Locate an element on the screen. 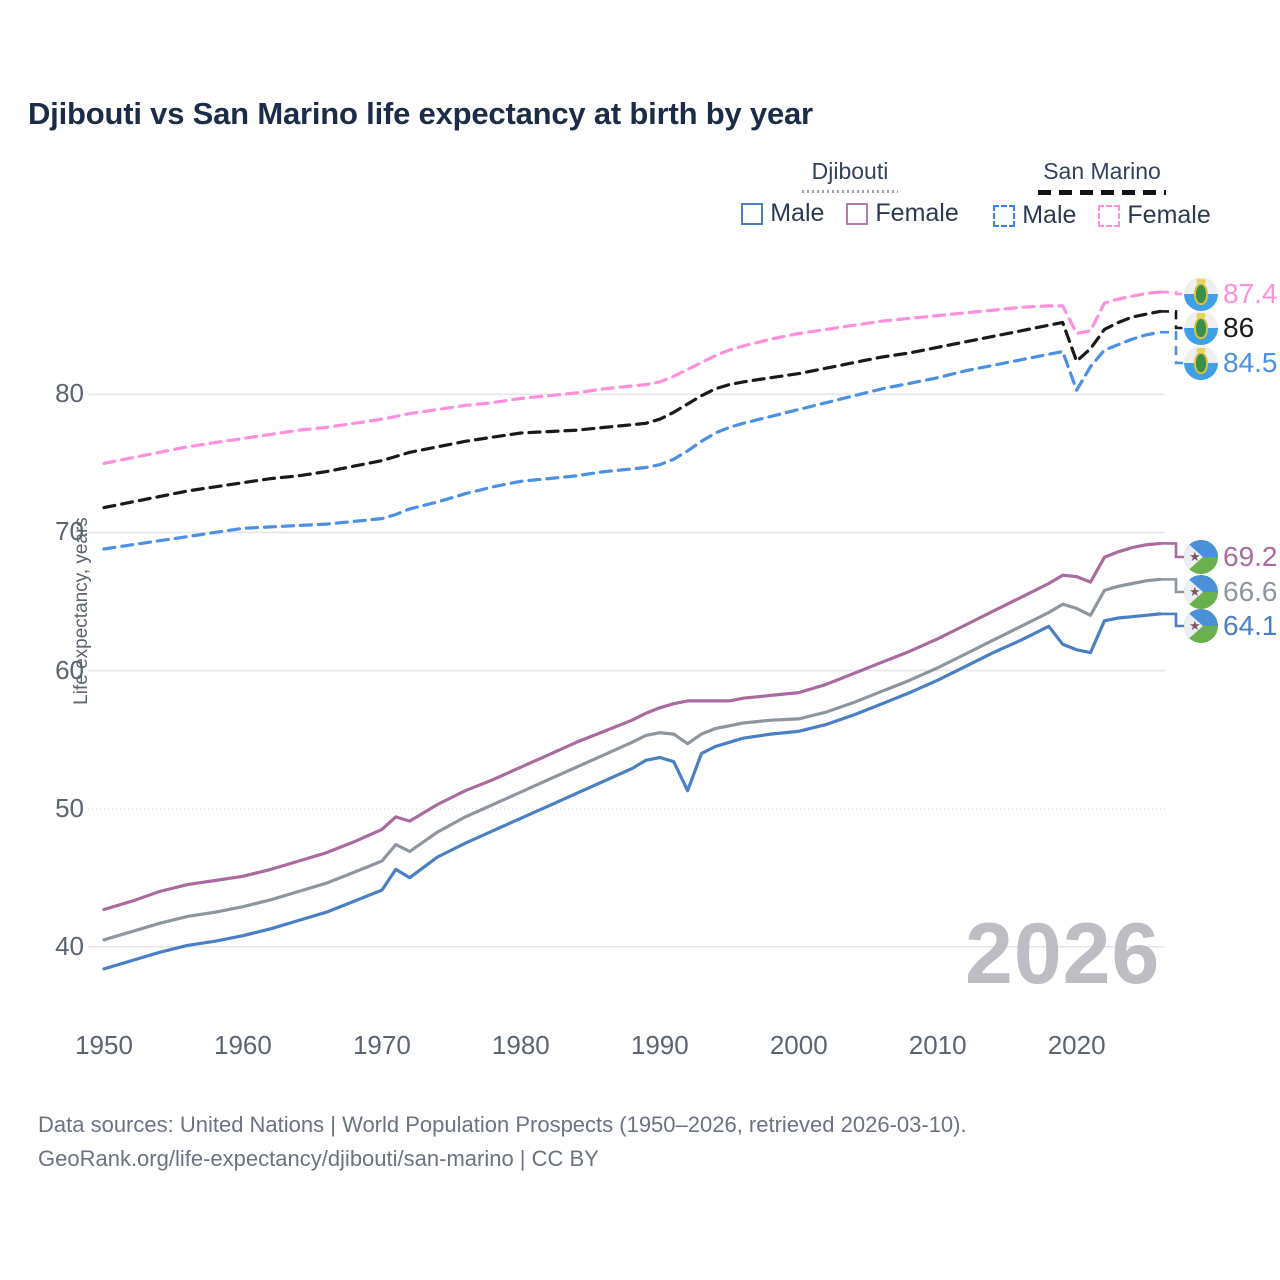 This screenshot has height=1280, width=1280. end-label-djibouti: ★ 64.1 is located at coordinates (1231, 626).